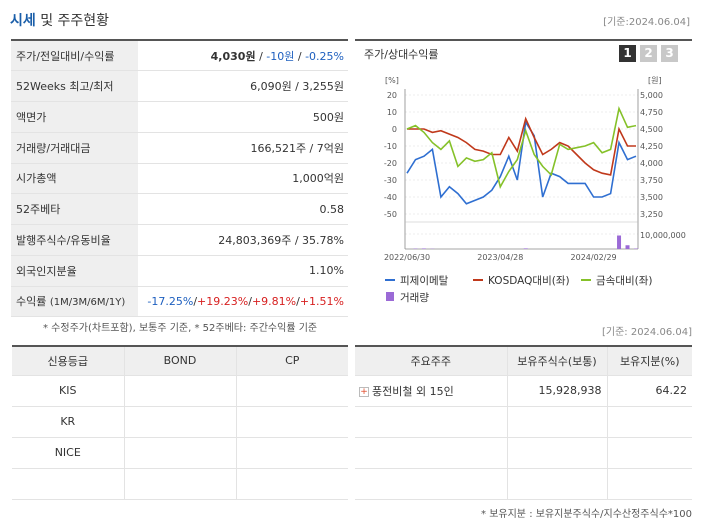 The height and width of the screenshot is (525, 702). I want to click on return-1y: +1.51%, so click(321, 301).